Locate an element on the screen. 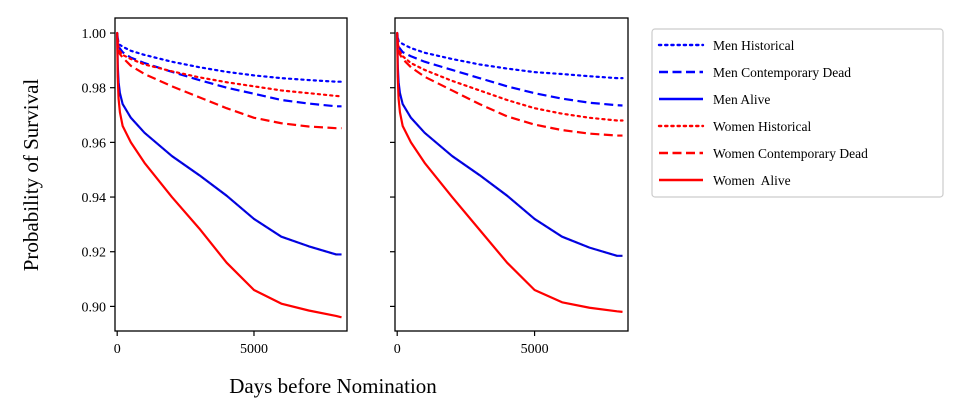  y-tick-label: 0.90 is located at coordinates (94, 307).